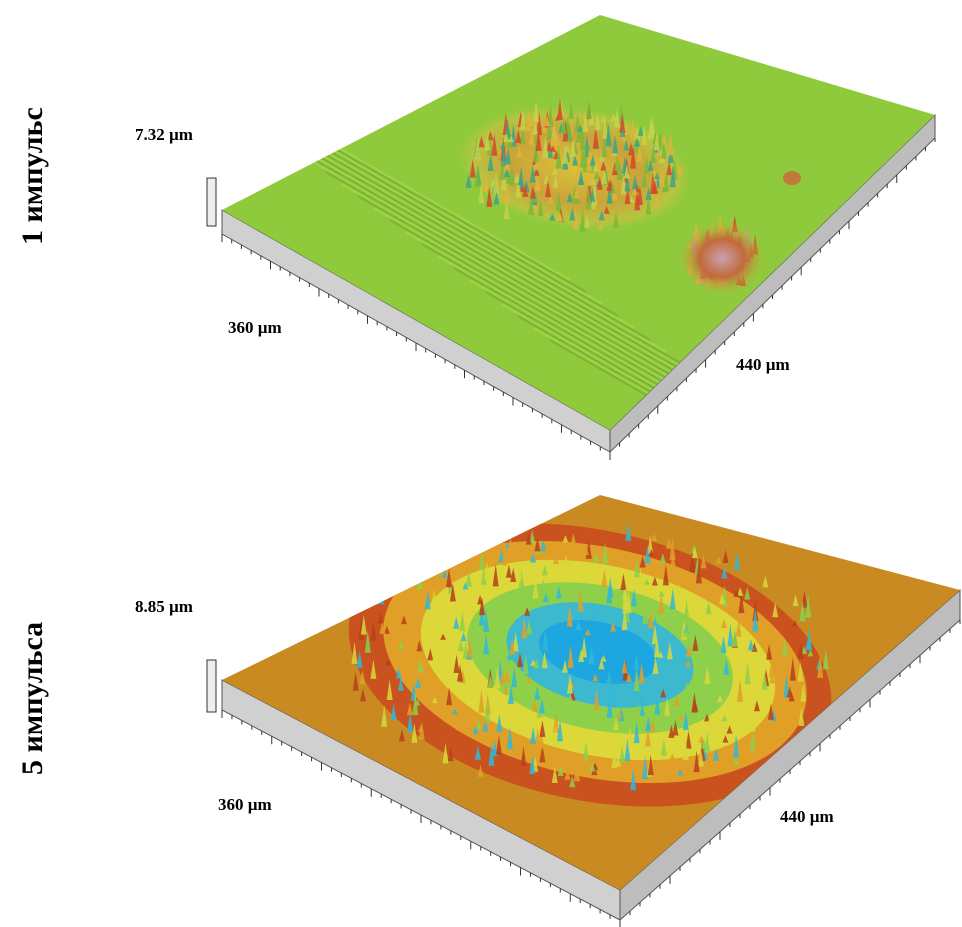 The height and width of the screenshot is (927, 962). Describe the element at coordinates (164, 134) in the screenshot. I see `height-label: 7.32 µm` at that location.